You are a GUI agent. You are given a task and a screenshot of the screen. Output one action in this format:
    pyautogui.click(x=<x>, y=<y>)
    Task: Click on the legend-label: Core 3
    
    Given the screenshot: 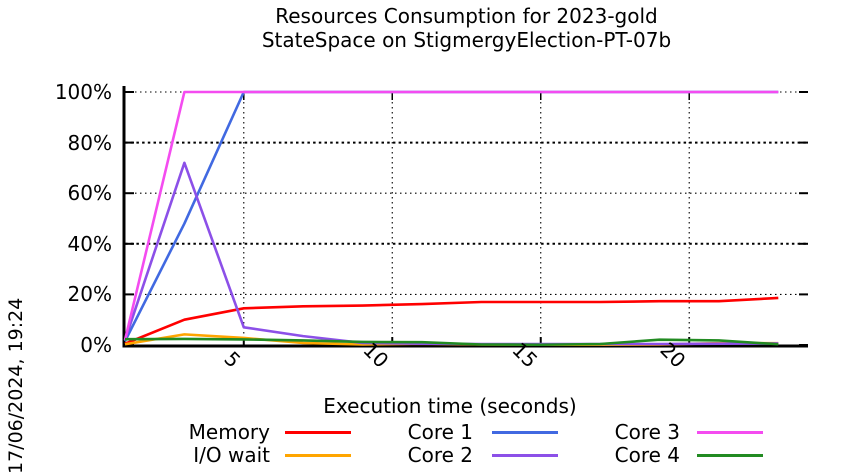 What is the action you would take?
    pyautogui.click(x=647, y=432)
    